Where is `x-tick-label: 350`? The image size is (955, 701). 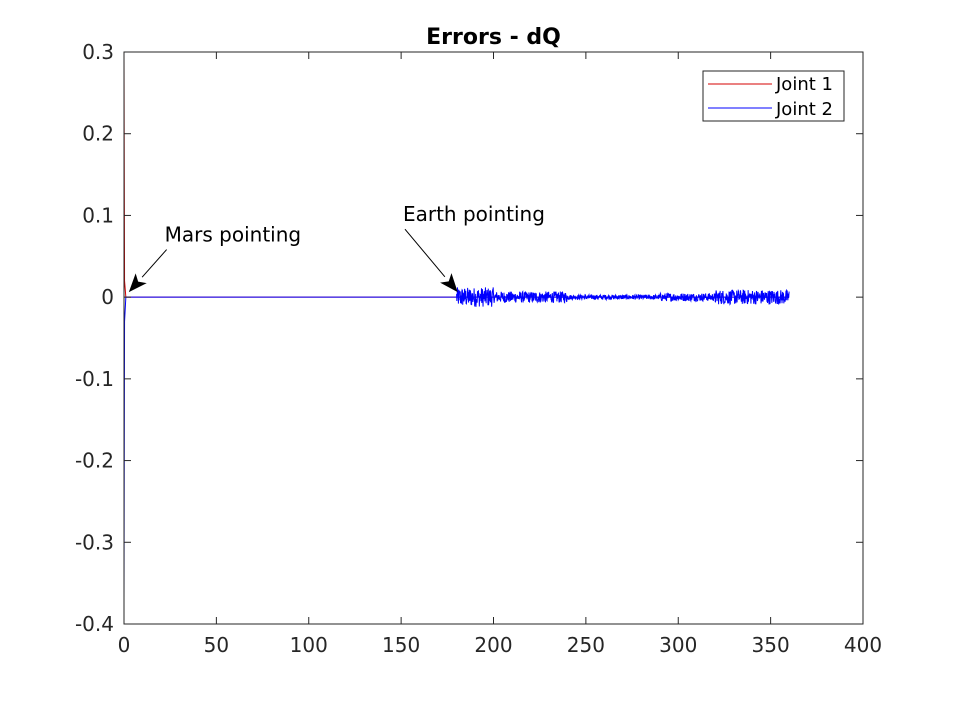
x-tick-label: 350 is located at coordinates (771, 645).